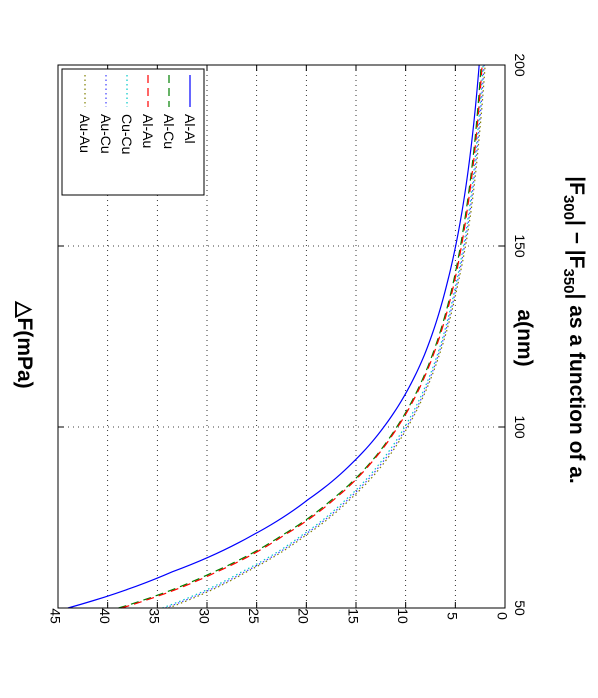  I want to click on legend-label: Au-Au, so click(85, 133).